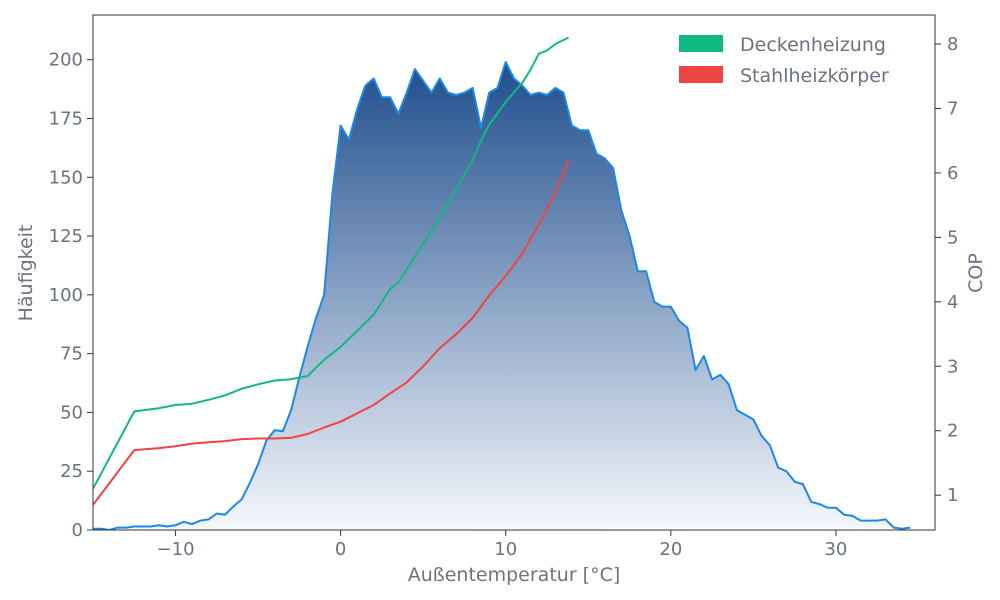 This screenshot has height=600, width=1000. What do you see at coordinates (952, 44) in the screenshot?
I see `y-right-tick-label: 8` at bounding box center [952, 44].